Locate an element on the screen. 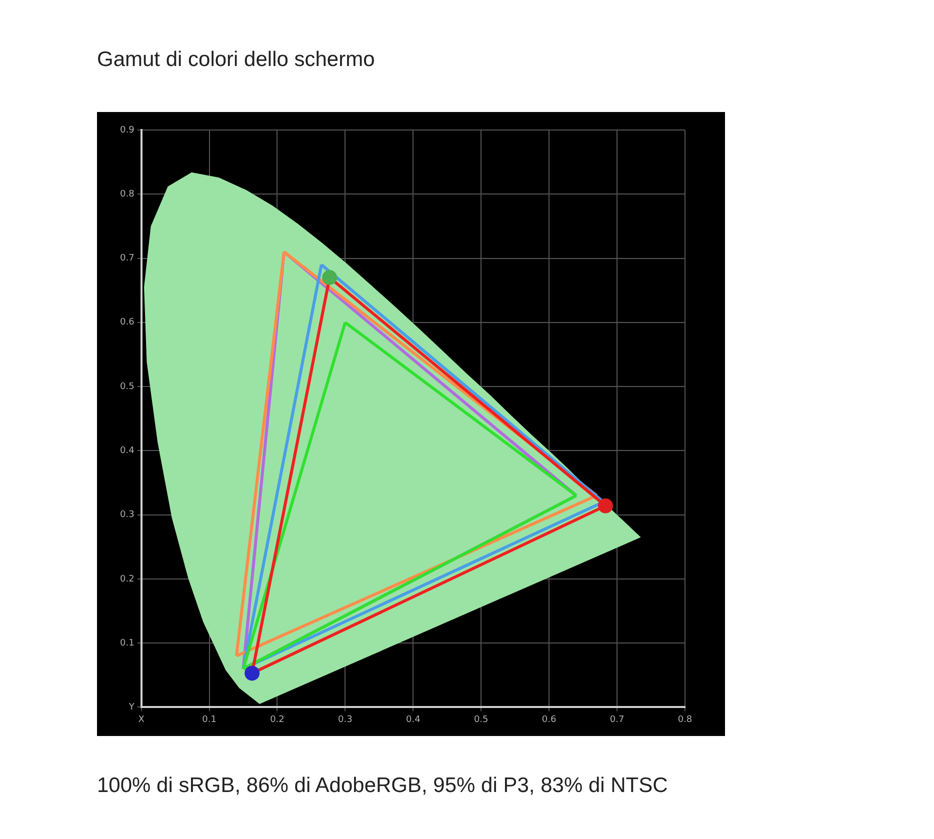 This screenshot has width=934, height=839. y-tick-label: 0.7 is located at coordinates (127, 259).